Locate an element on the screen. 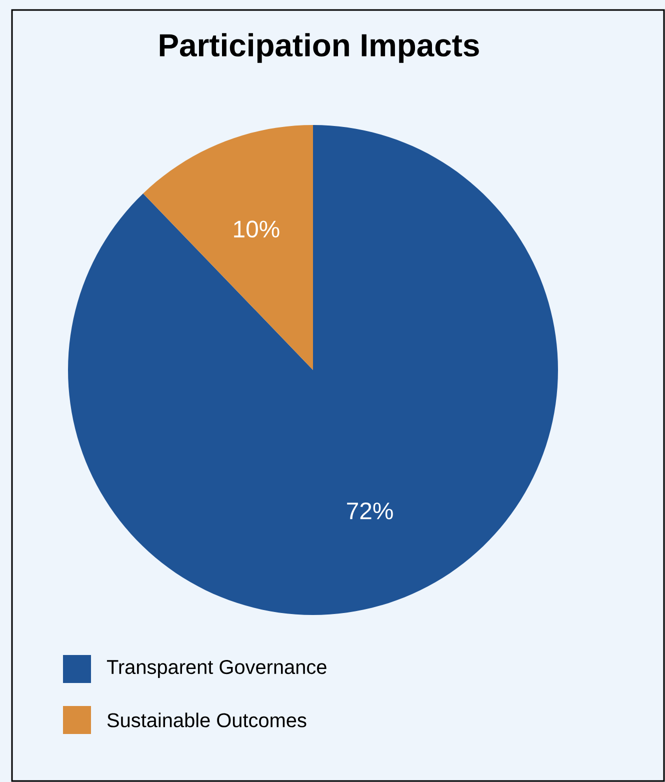 This screenshot has width=665, height=782. legend-label: Transparent Governance is located at coordinates (216, 669).